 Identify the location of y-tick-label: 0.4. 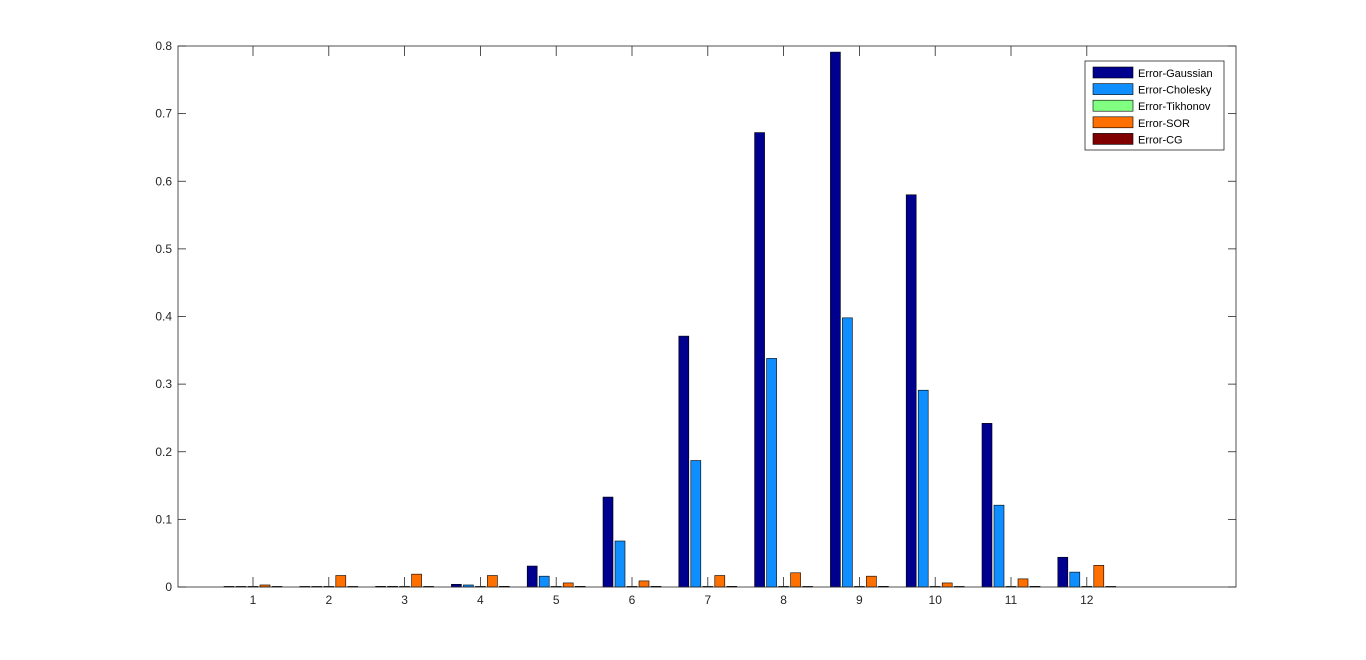
(163, 317).